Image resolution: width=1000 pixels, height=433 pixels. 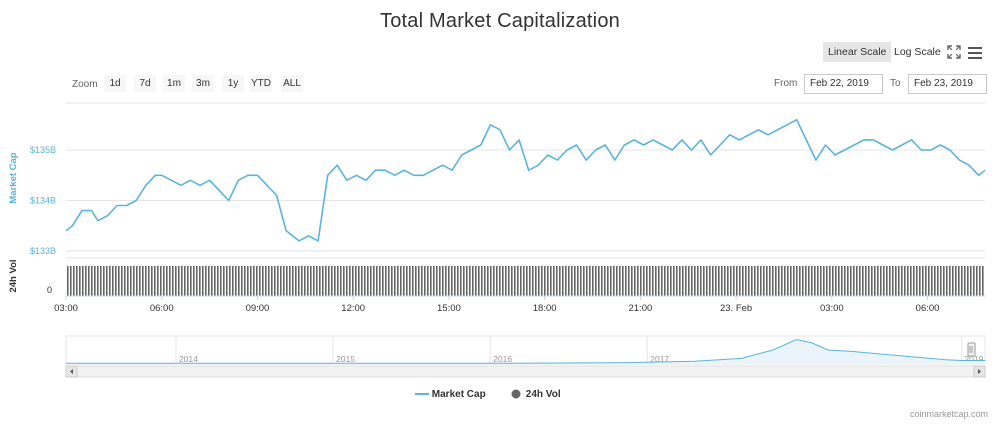 I want to click on hamburger-menu-icon, so click(x=975, y=52).